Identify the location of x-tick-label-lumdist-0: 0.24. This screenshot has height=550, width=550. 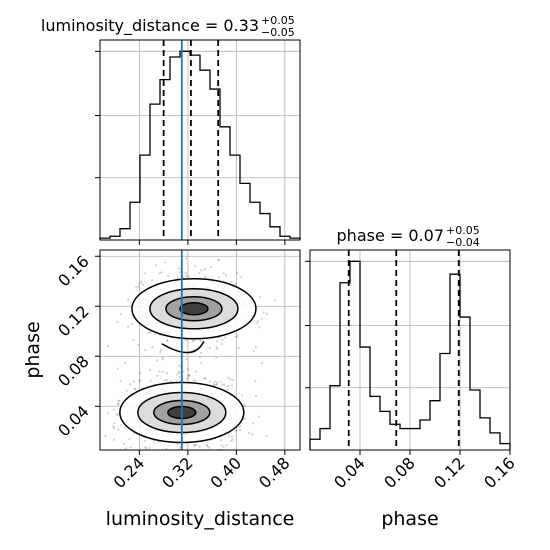
(129, 472).